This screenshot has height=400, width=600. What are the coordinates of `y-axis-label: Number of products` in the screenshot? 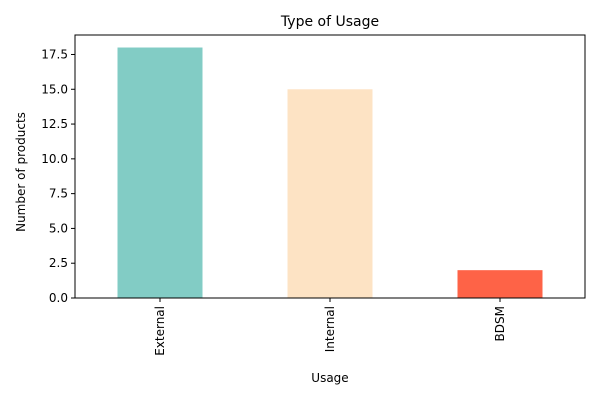 It's located at (21, 172).